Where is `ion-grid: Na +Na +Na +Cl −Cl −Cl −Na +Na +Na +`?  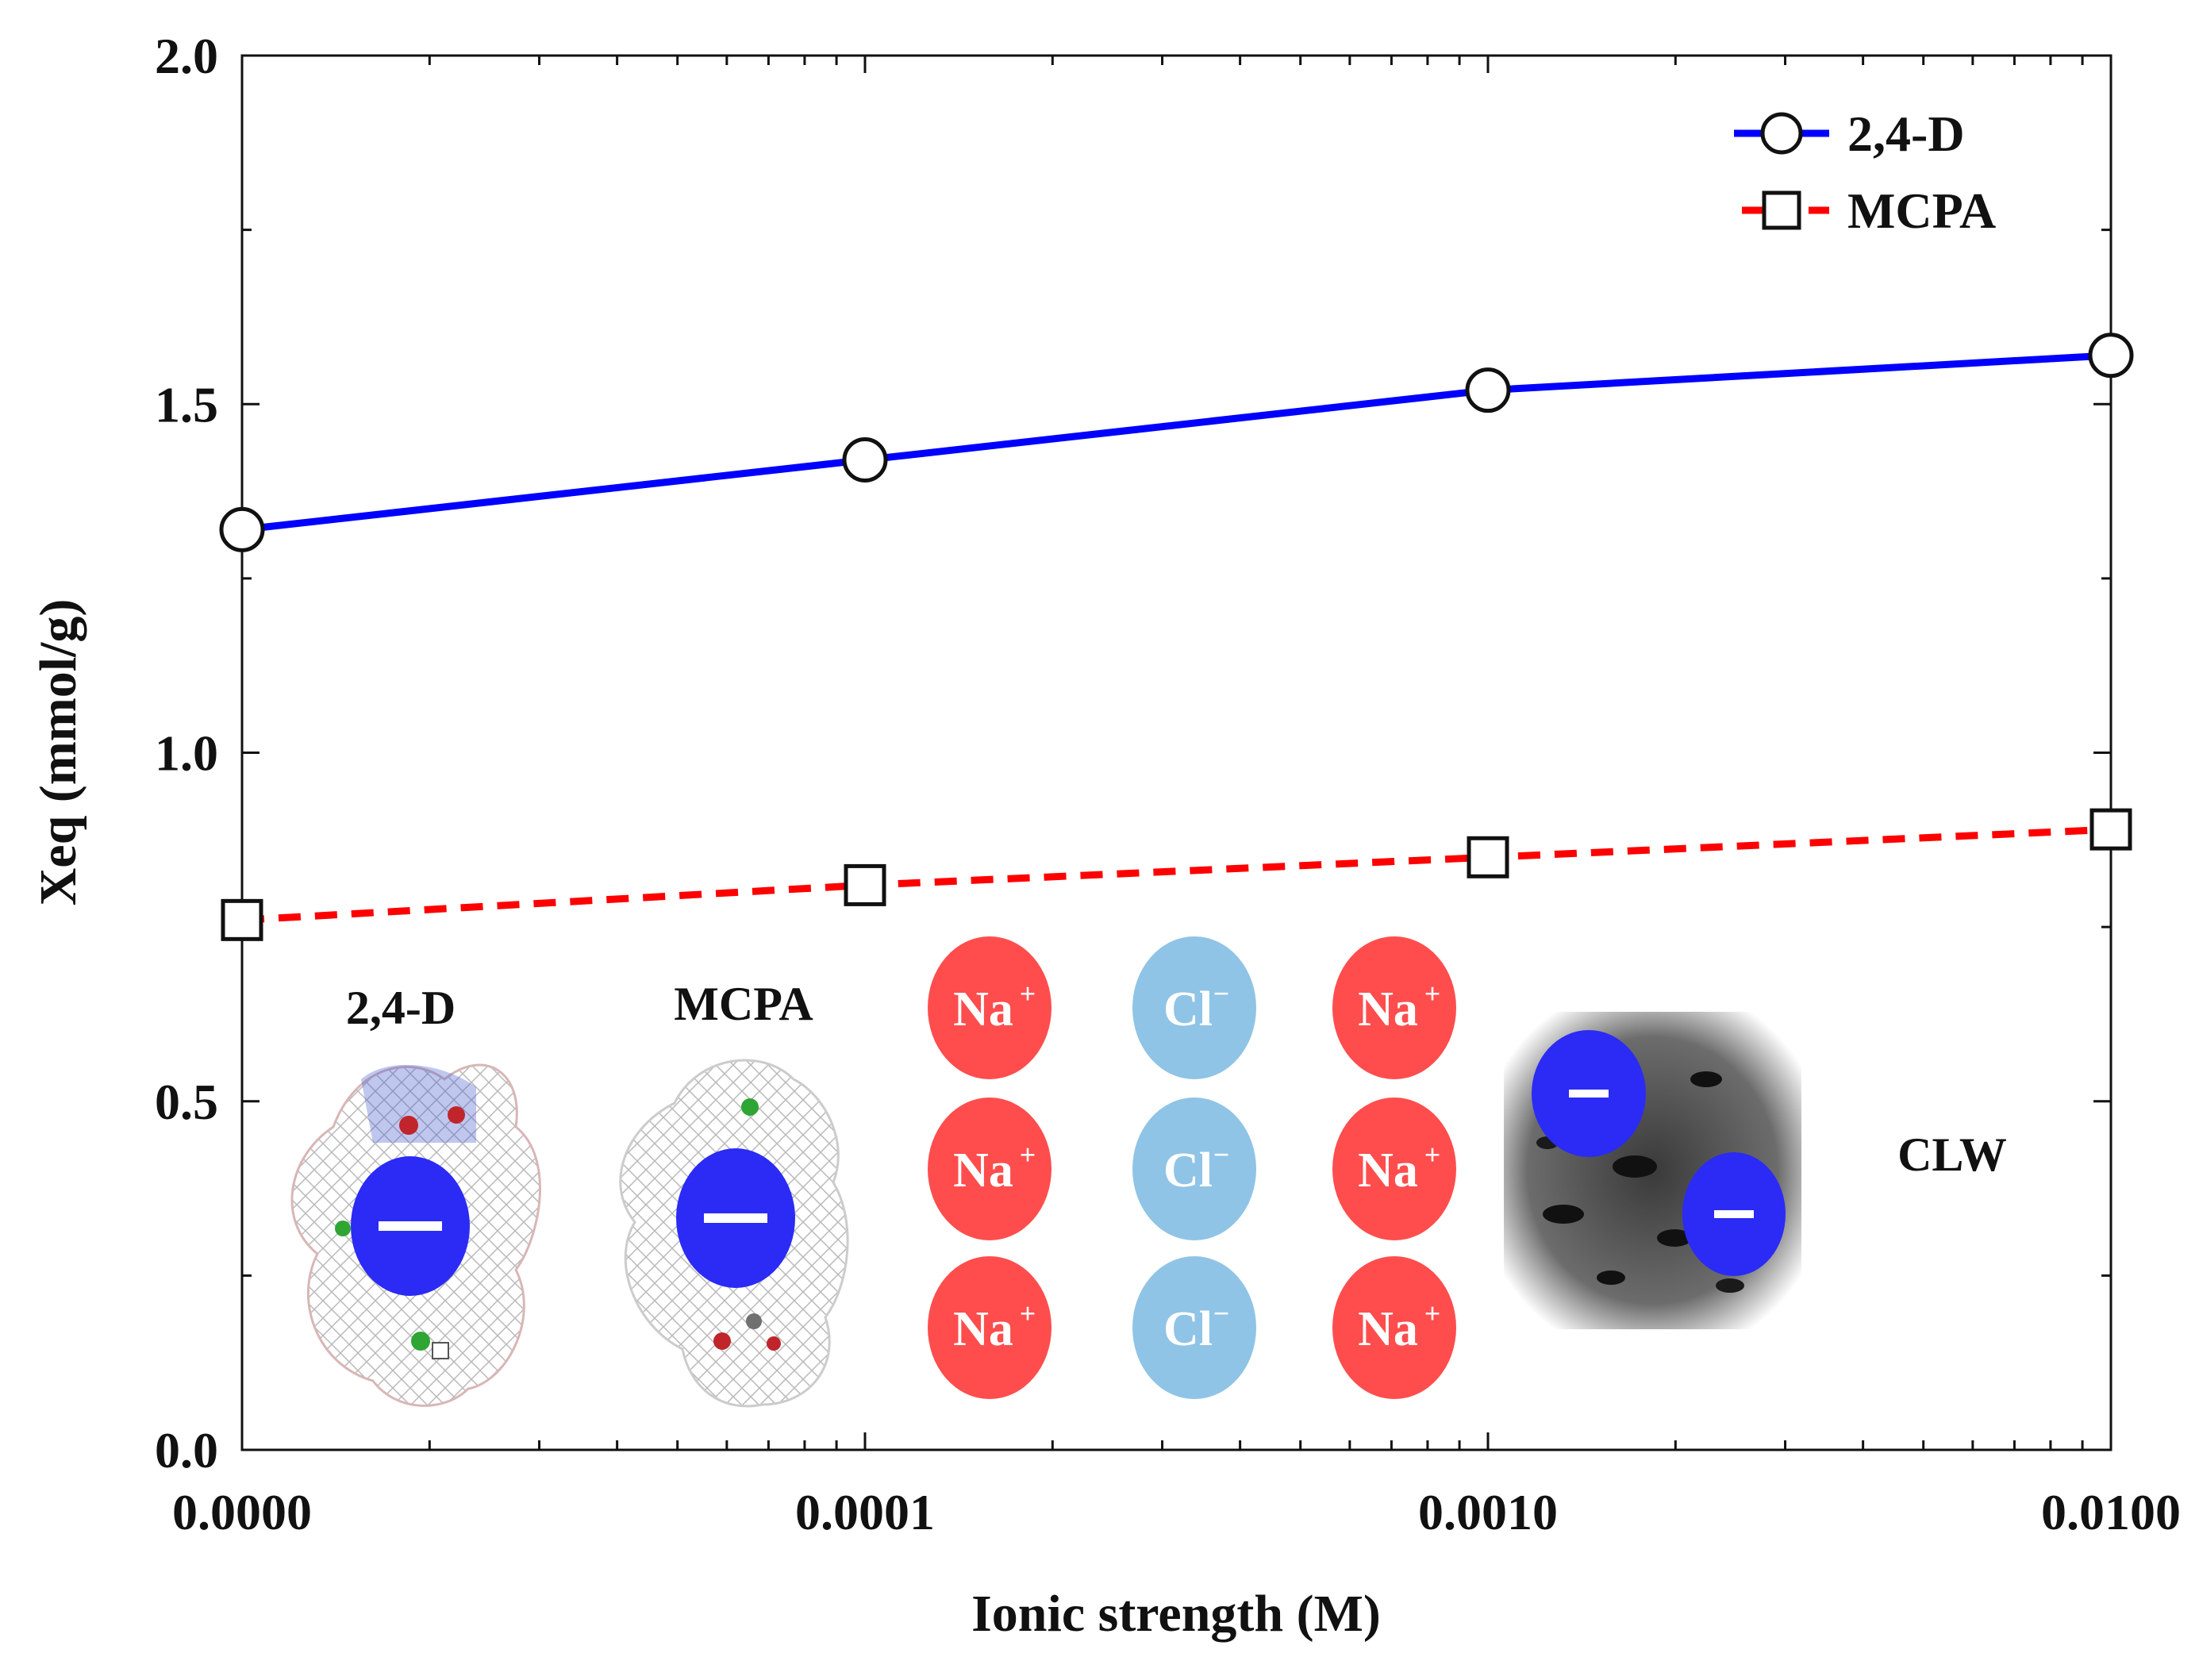 ion-grid: Na +Na +Na +Cl −Cl −Cl −Na +Na +Na + is located at coordinates (1192, 1167).